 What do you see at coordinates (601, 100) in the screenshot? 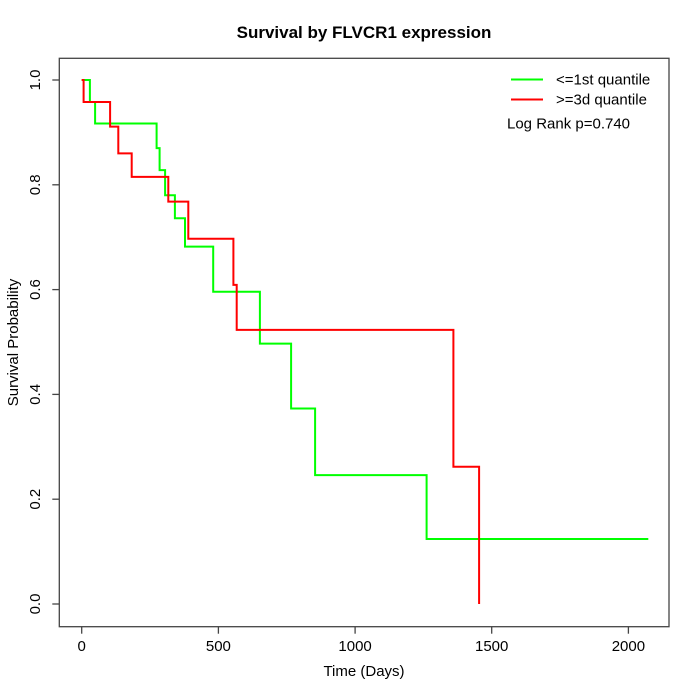
I see `legend-label-high: >=3d quantile` at bounding box center [601, 100].